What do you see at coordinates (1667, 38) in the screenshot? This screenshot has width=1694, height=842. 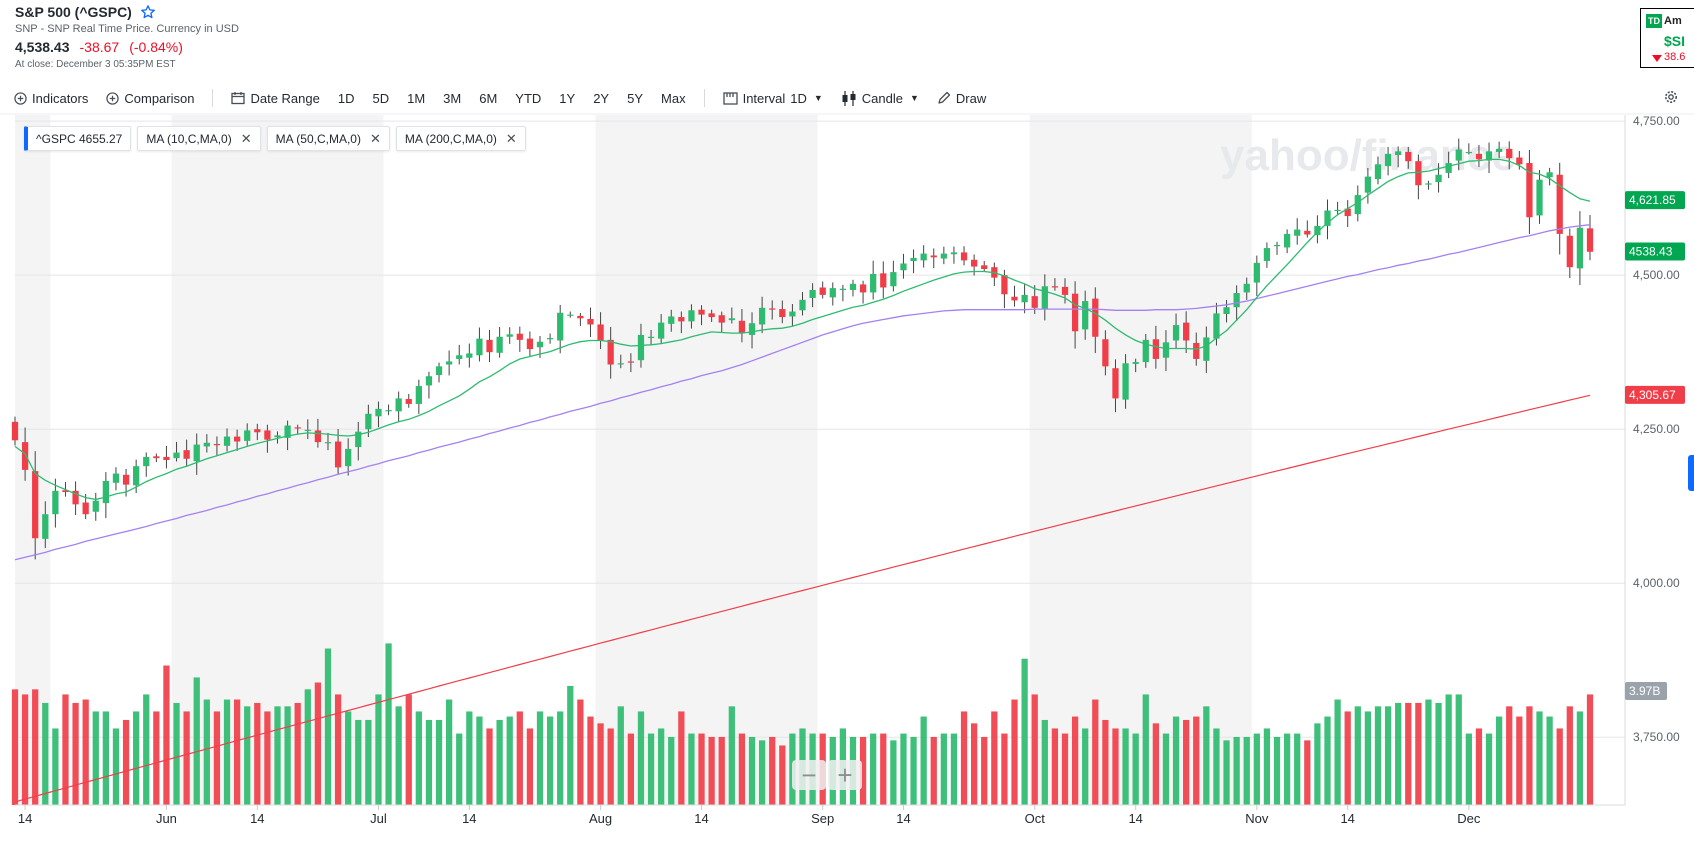 I see `ad-banner: TD Am $SI 38.6` at bounding box center [1667, 38].